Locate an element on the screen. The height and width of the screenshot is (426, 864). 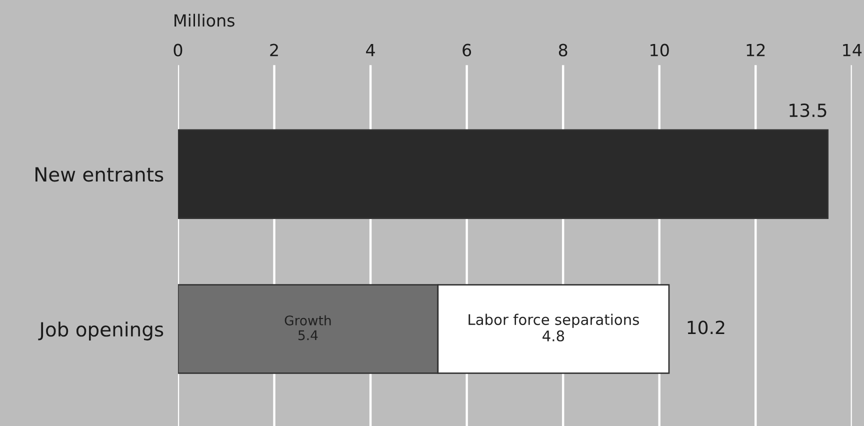
series-label: Labor force separations is located at coordinates (553, 321).